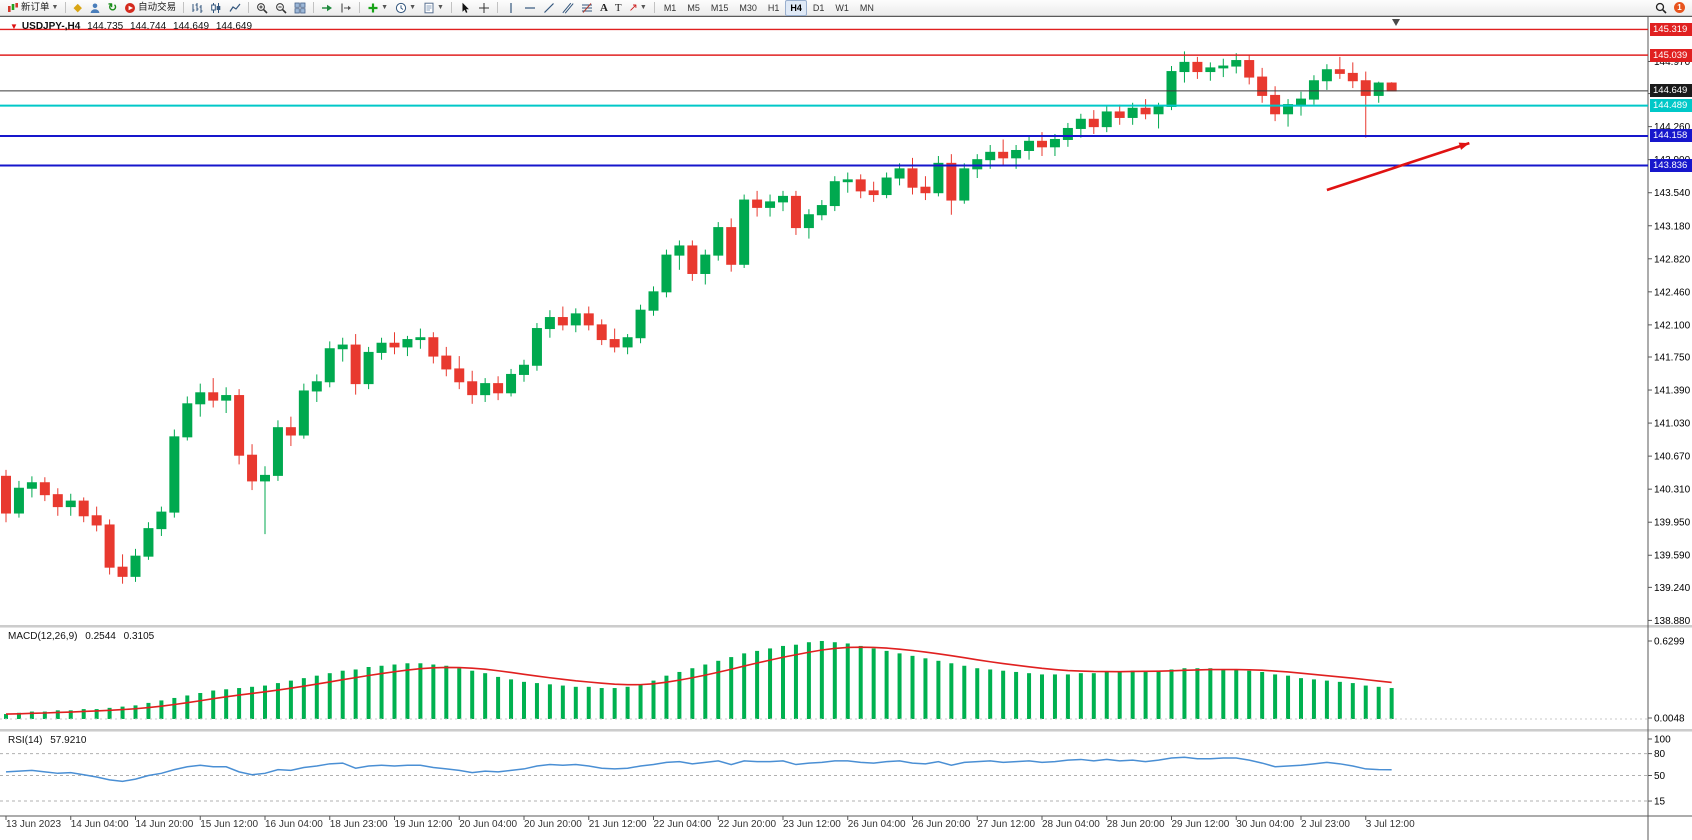 This screenshot has width=1692, height=840. What do you see at coordinates (83, 636) in the screenshot?
I see `macd-header: MACD(12,26,9) 0.2544 0.3105` at bounding box center [83, 636].